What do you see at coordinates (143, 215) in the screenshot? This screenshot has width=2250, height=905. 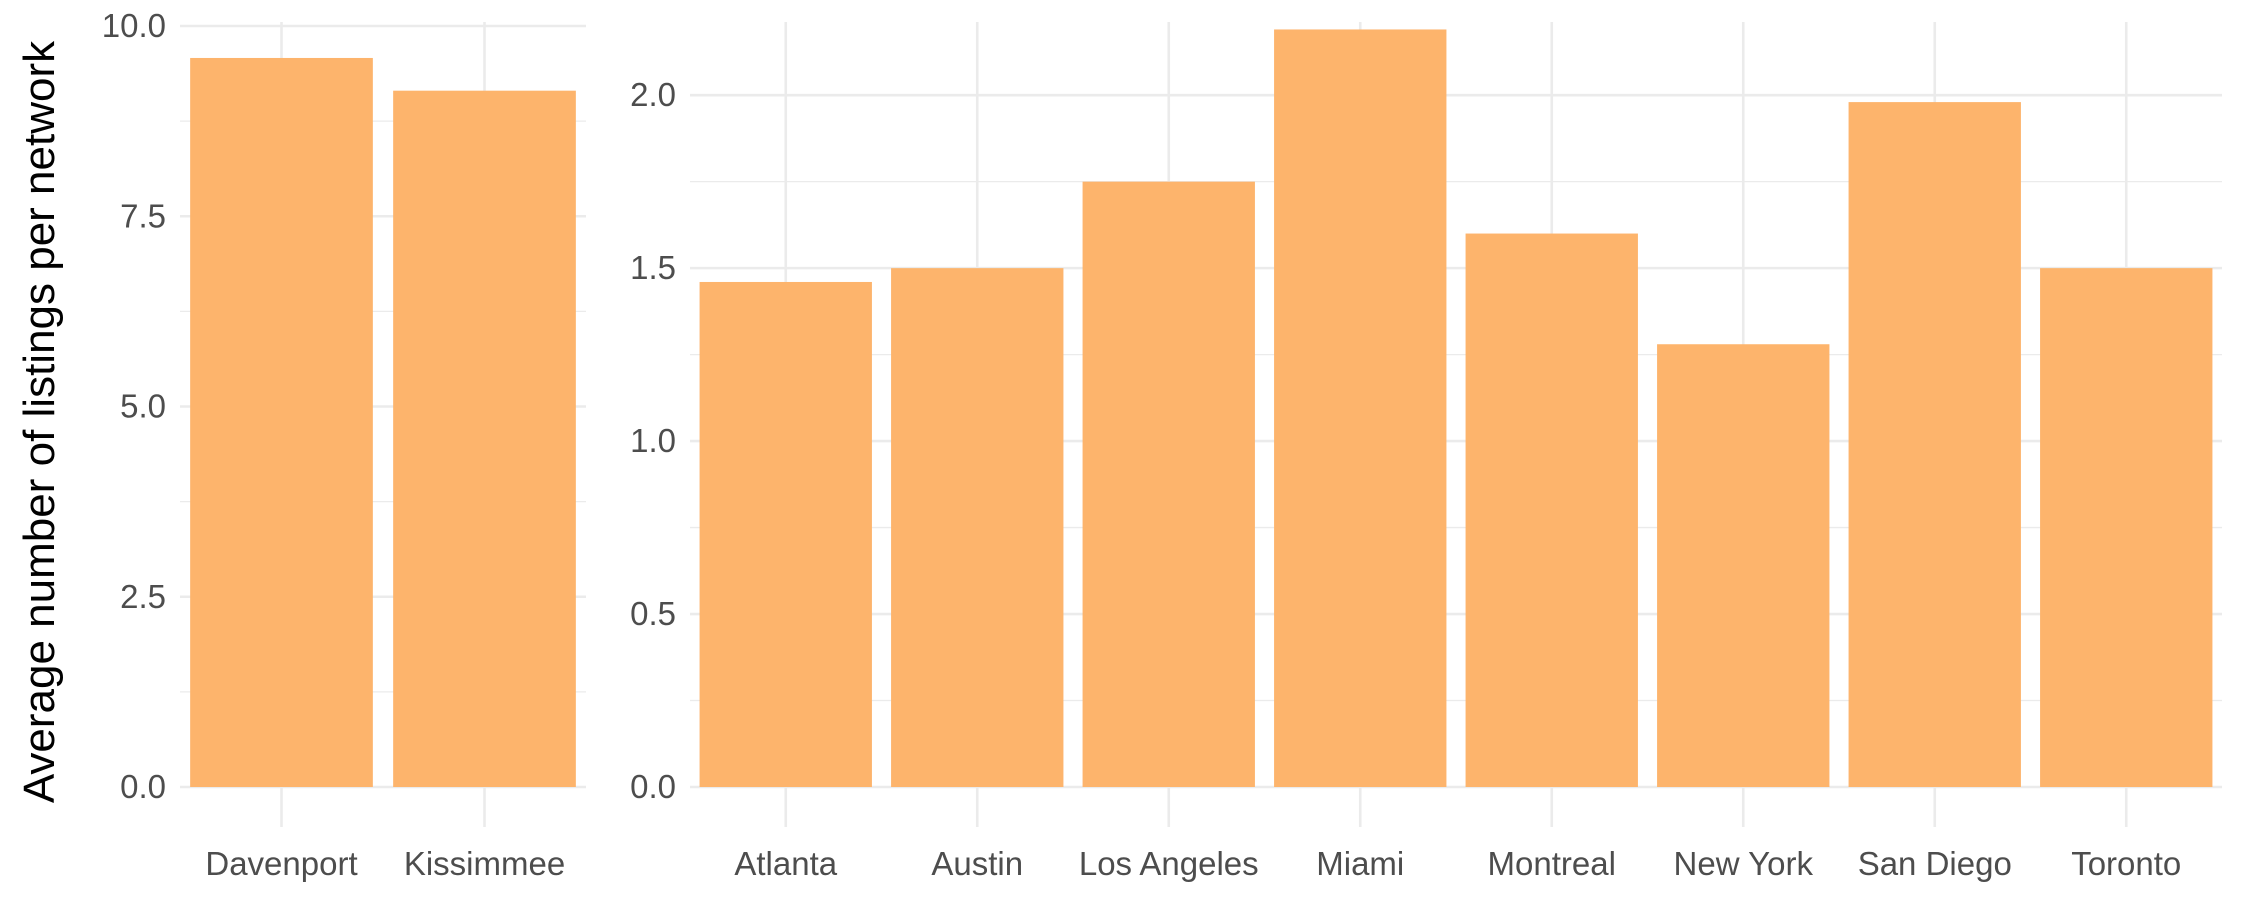 I see `y-tick-label: 7.5` at bounding box center [143, 215].